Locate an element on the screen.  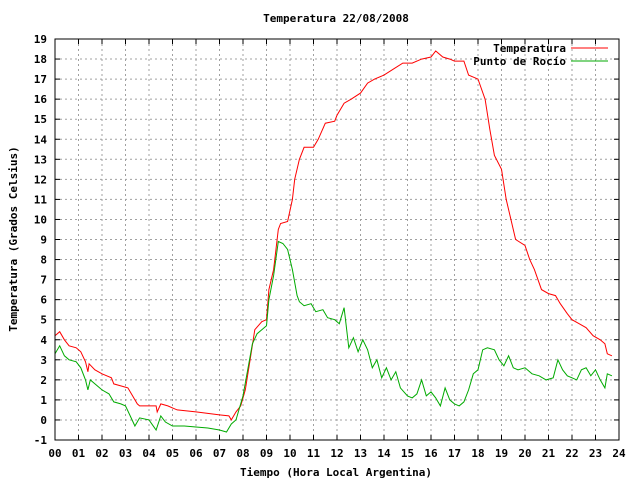
y-tick-label: 10 is located at coordinates (40, 219).